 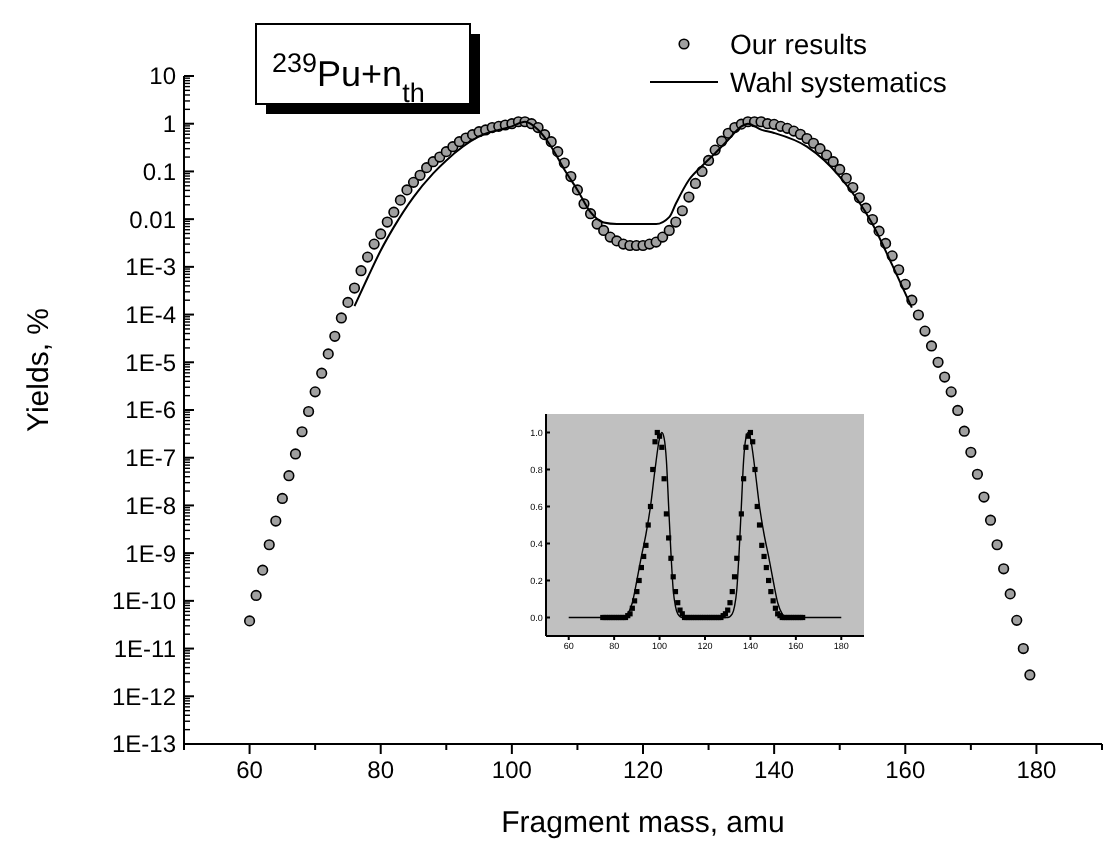 I want to click on x-tick-label: 60, so click(x=250, y=770).